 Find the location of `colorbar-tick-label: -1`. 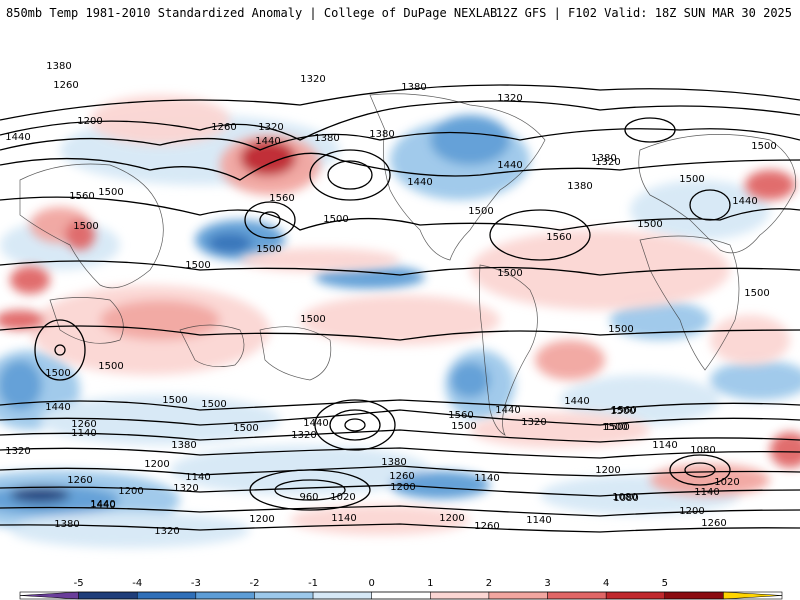

colorbar-tick-label: -1 is located at coordinates (313, 583).